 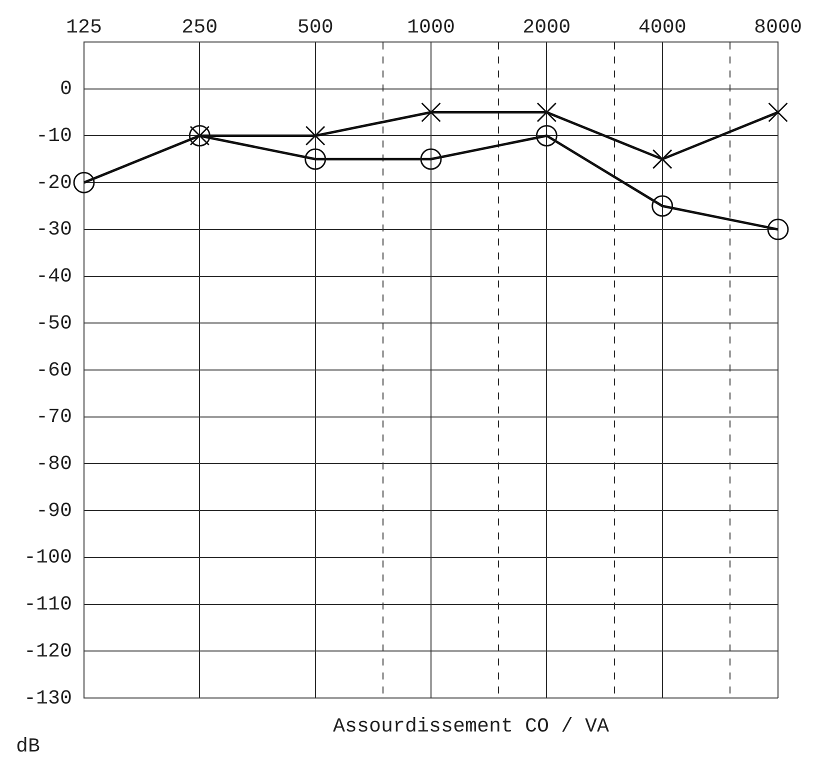 I want to click on y-tick-label: -130, so click(x=48, y=698).